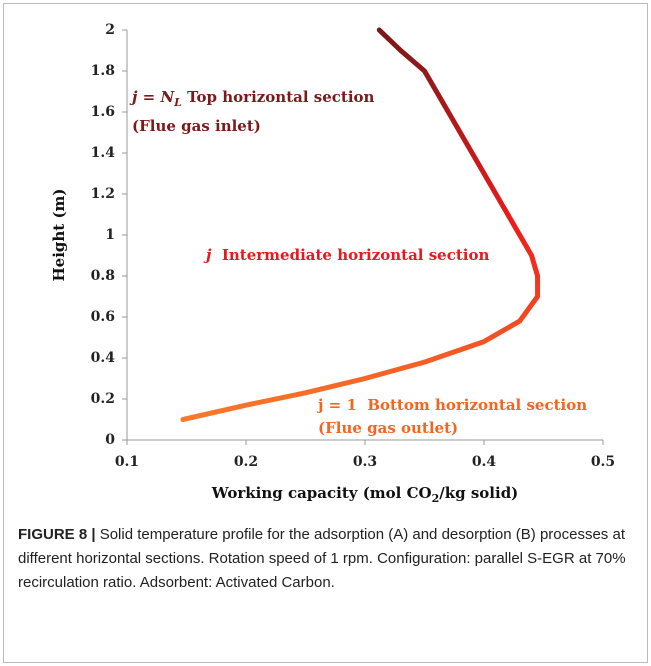  I want to click on annotation: j = NL Top horizontal section, so click(252, 98).